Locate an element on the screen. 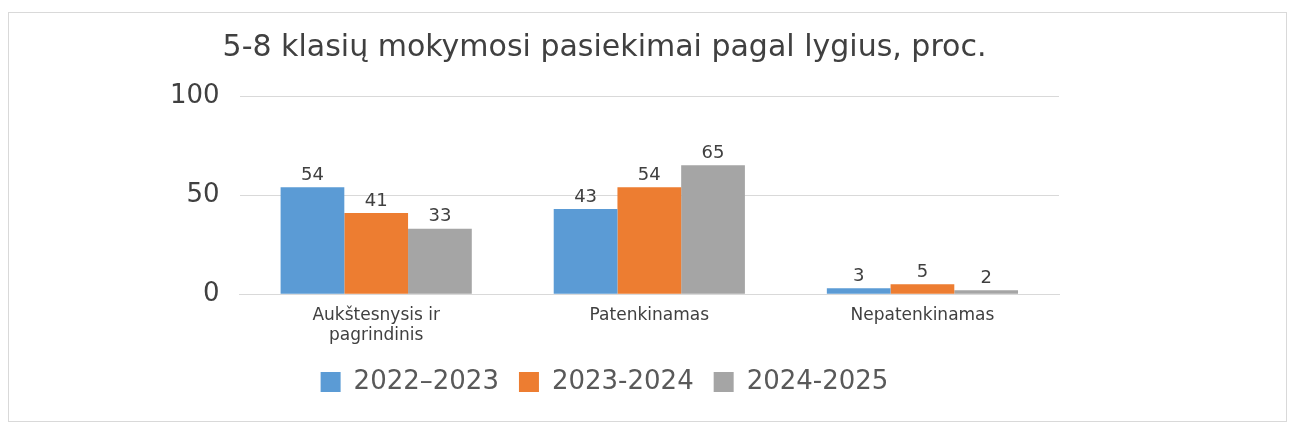 This screenshot has height=425, width=1289. data-label: 2 is located at coordinates (986, 276).